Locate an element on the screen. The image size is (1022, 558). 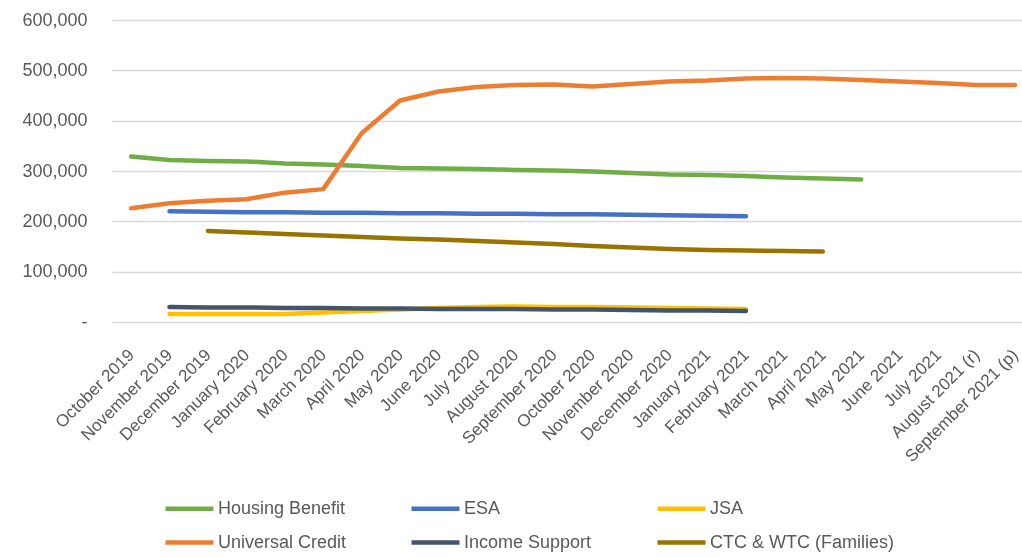
y-tick-label: - is located at coordinates (84, 321).